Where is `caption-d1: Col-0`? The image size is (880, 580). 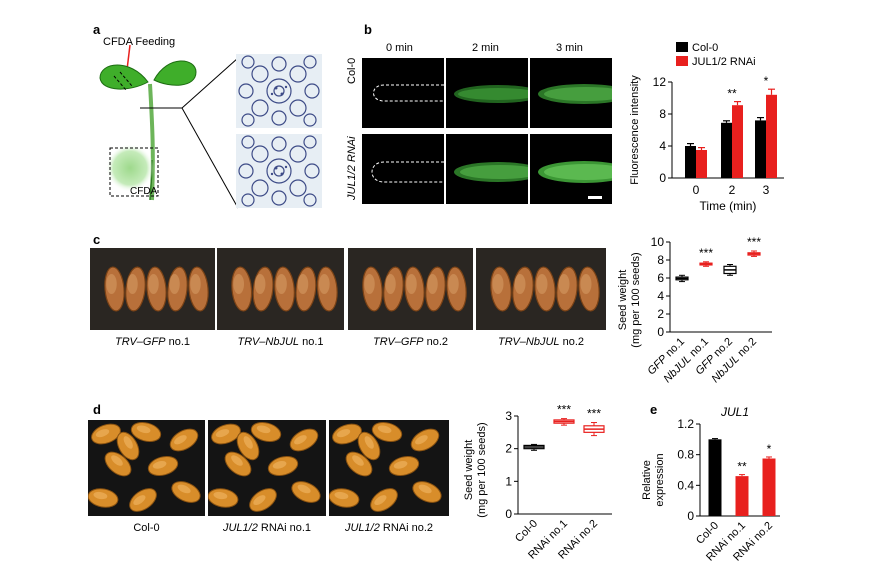
caption-d1: Col-0 is located at coordinates (146, 528).